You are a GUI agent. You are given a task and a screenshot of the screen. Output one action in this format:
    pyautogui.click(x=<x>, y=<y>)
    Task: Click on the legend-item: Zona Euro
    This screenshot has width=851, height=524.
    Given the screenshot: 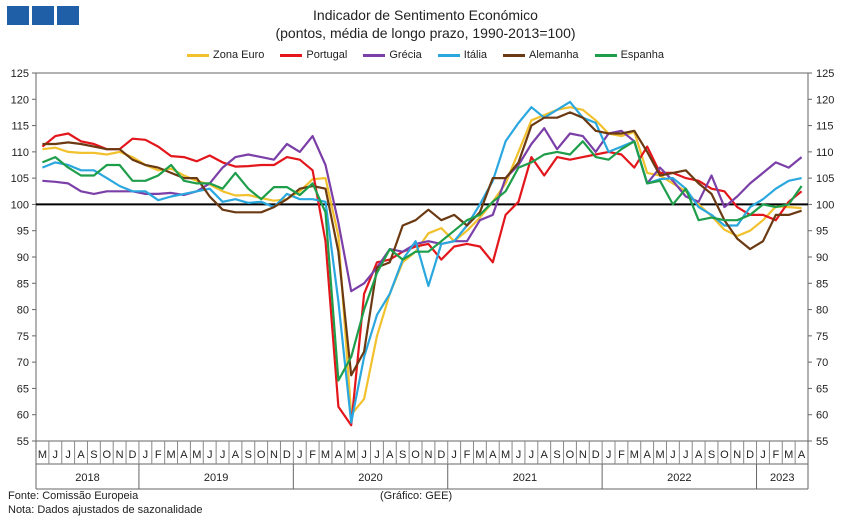 What is the action you would take?
    pyautogui.click(x=225, y=55)
    